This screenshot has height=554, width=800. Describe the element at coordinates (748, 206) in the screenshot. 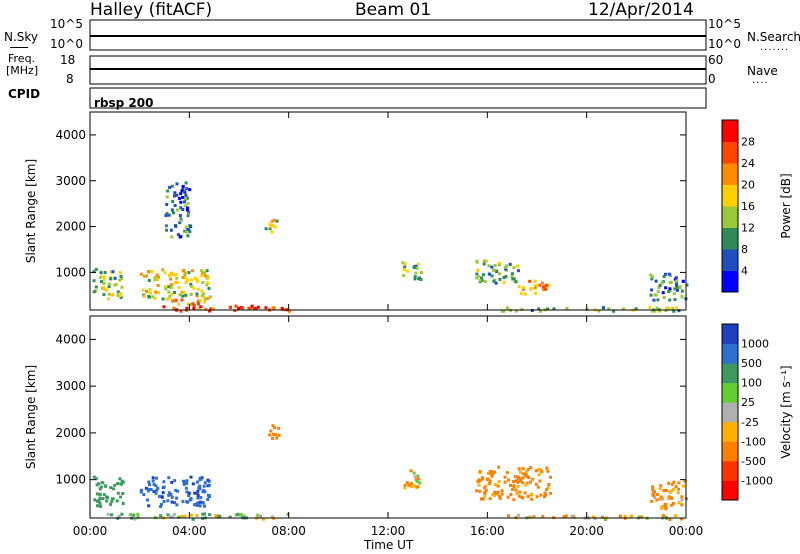

I see `power-colorbar-tick: 16` at that location.